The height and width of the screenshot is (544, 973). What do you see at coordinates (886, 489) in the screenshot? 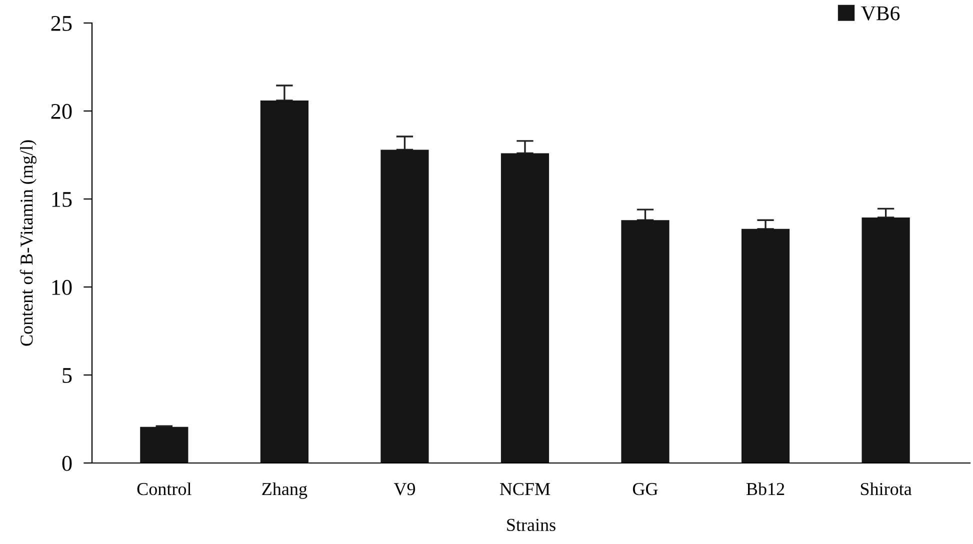
I see `x-tick-label: Shirota` at bounding box center [886, 489].